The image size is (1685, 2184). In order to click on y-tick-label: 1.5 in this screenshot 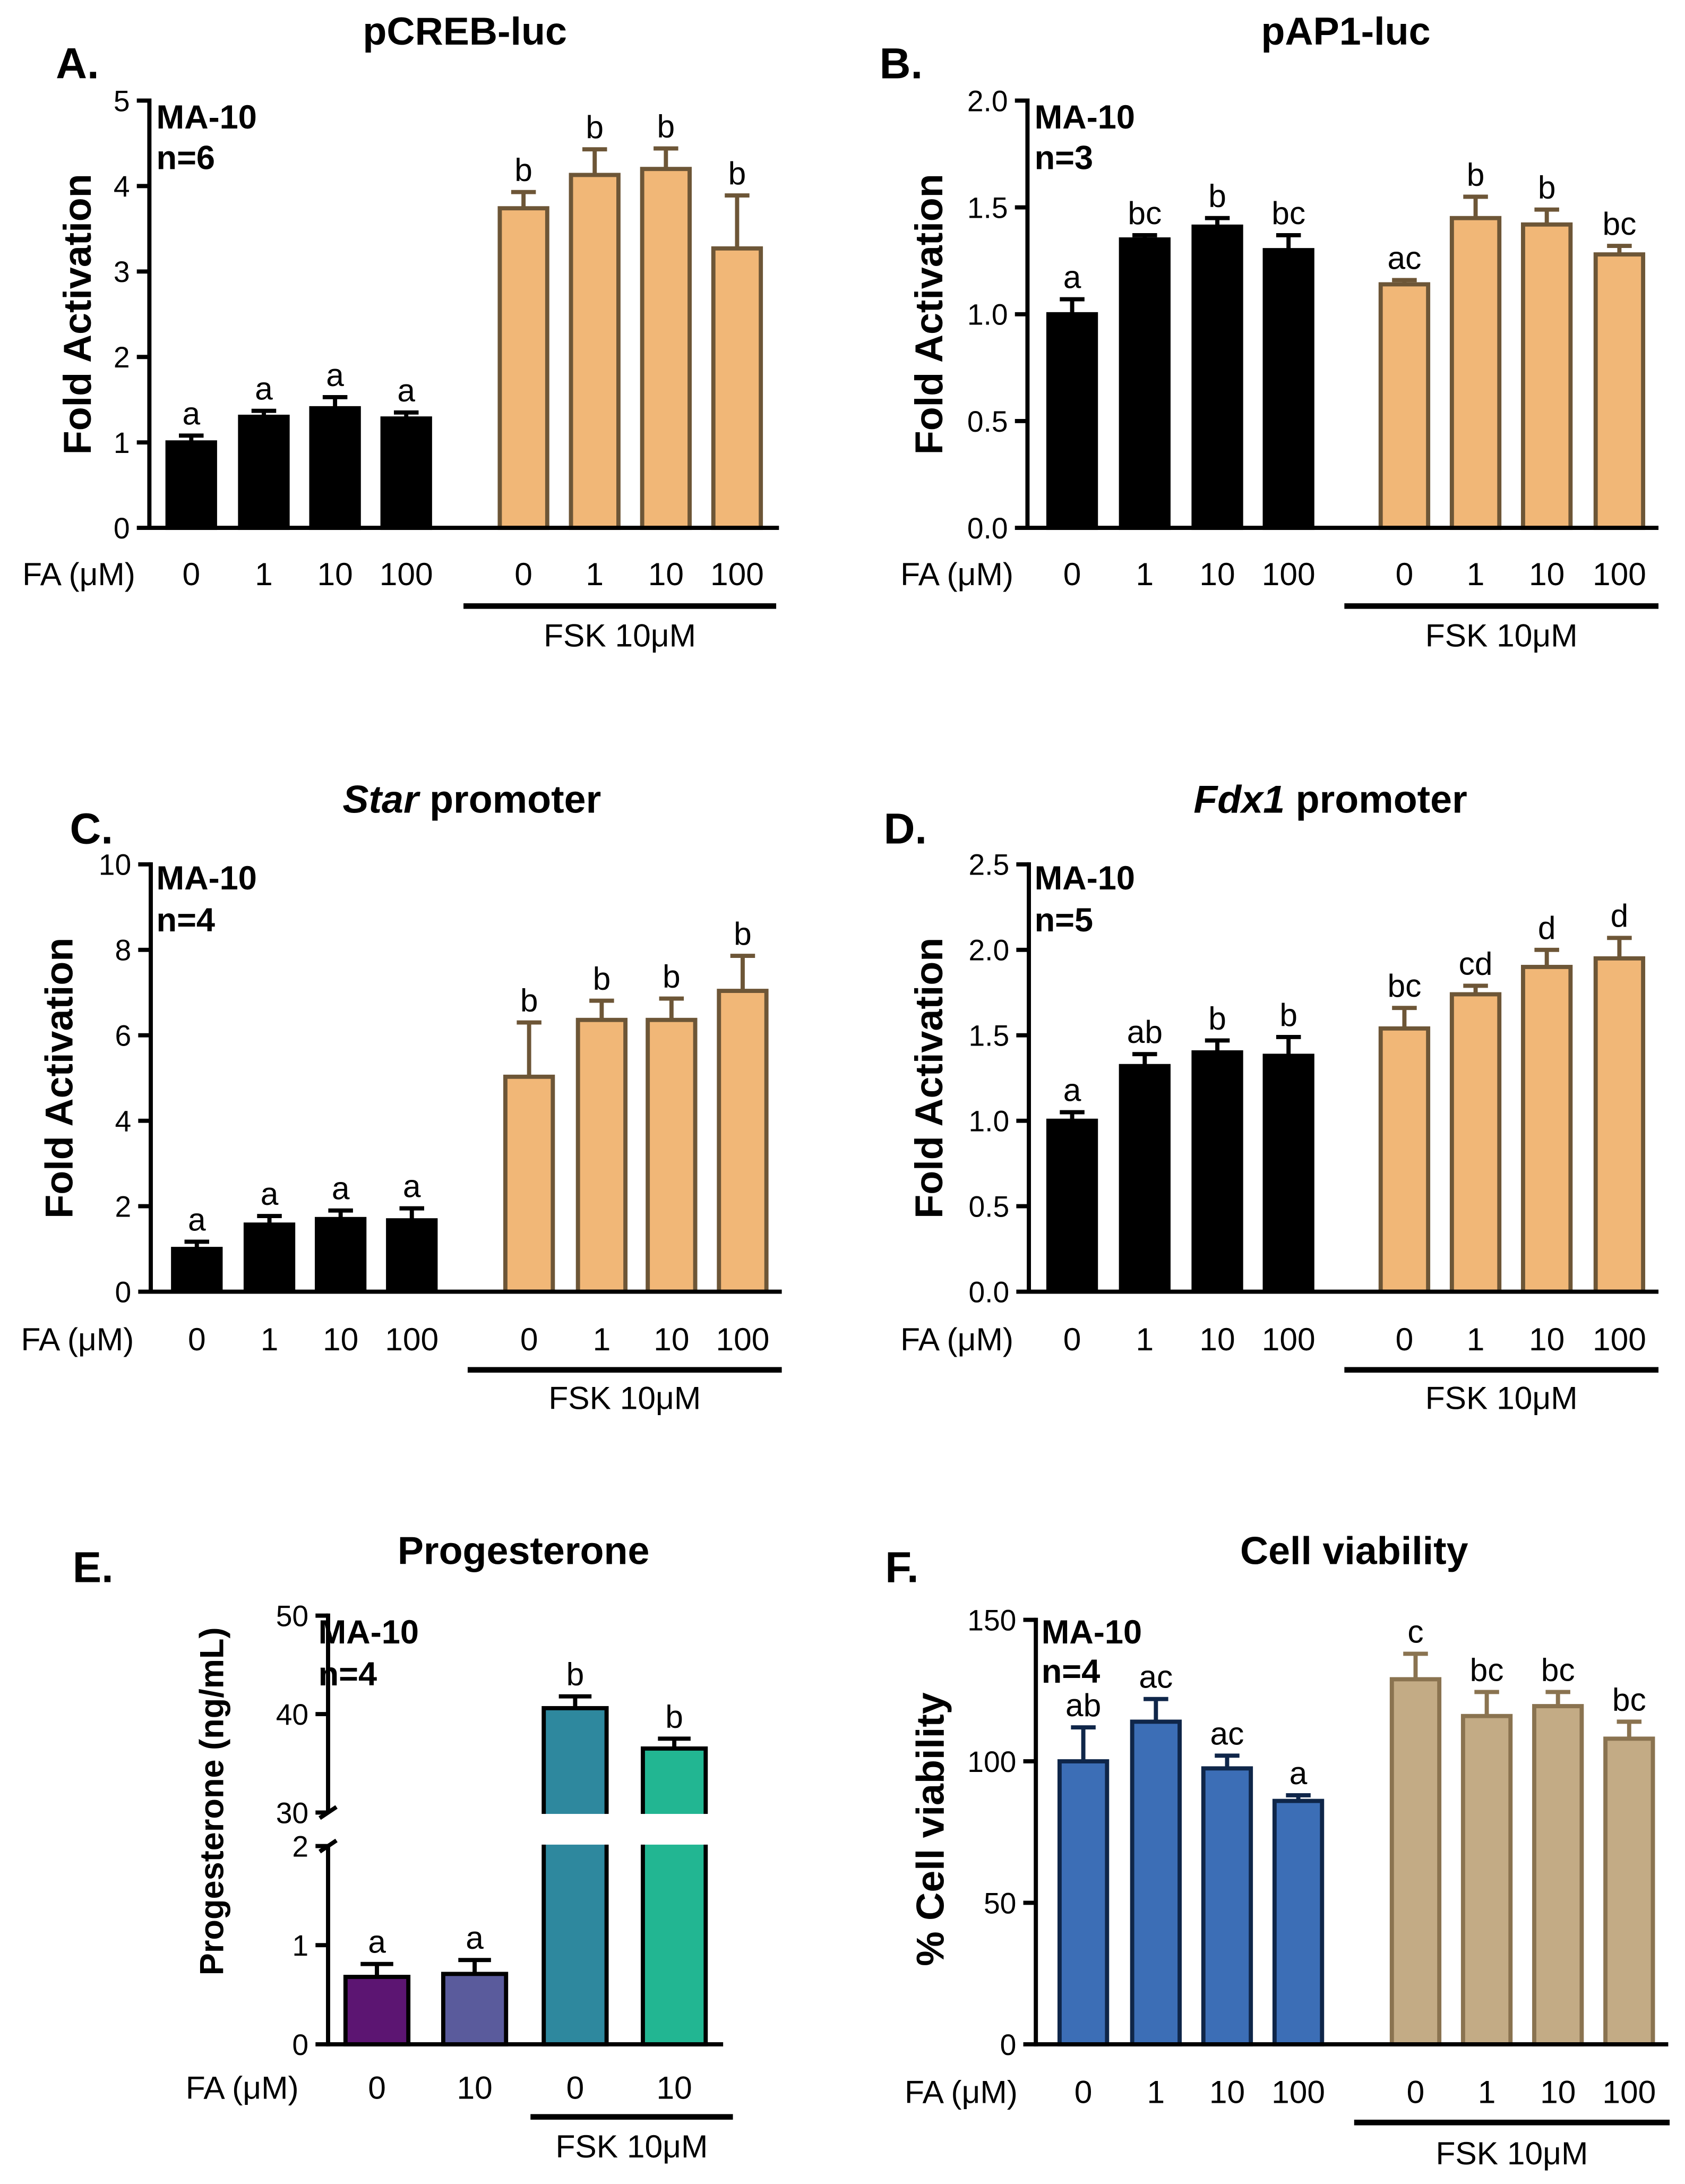, I will do `click(989, 1036)`.